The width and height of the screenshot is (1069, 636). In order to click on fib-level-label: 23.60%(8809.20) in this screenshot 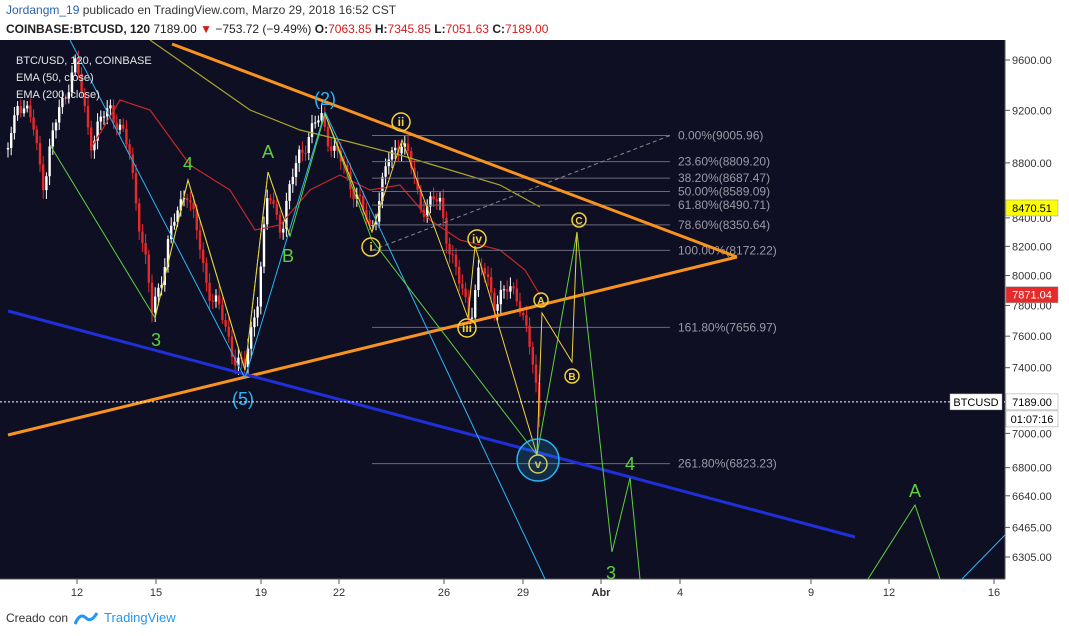, I will do `click(724, 162)`.